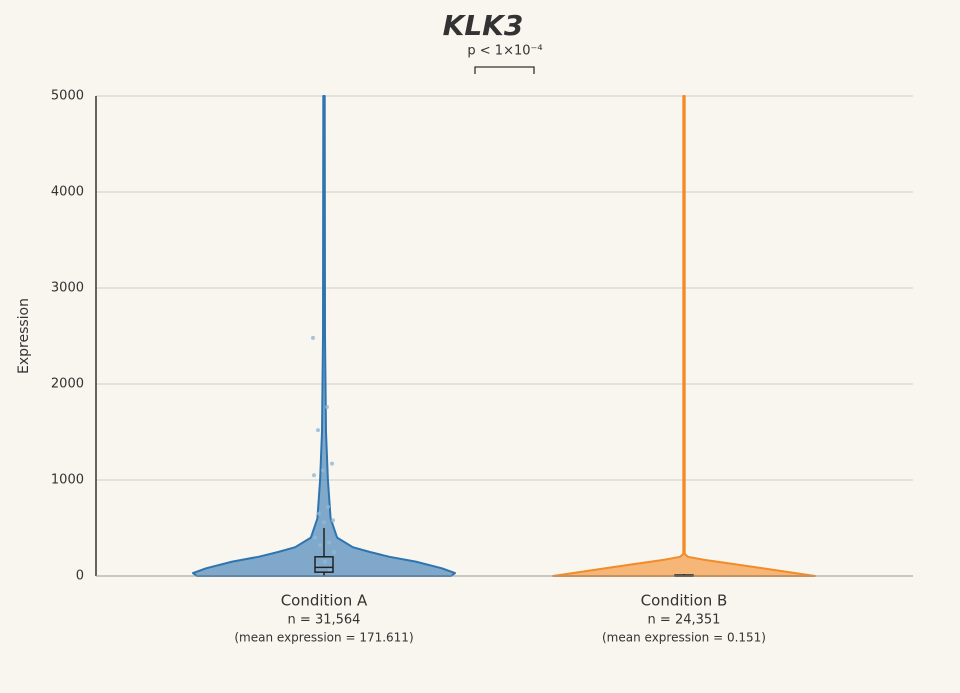 The width and height of the screenshot is (960, 693). What do you see at coordinates (80, 576) in the screenshot?
I see `y-tick-label: 0` at bounding box center [80, 576].